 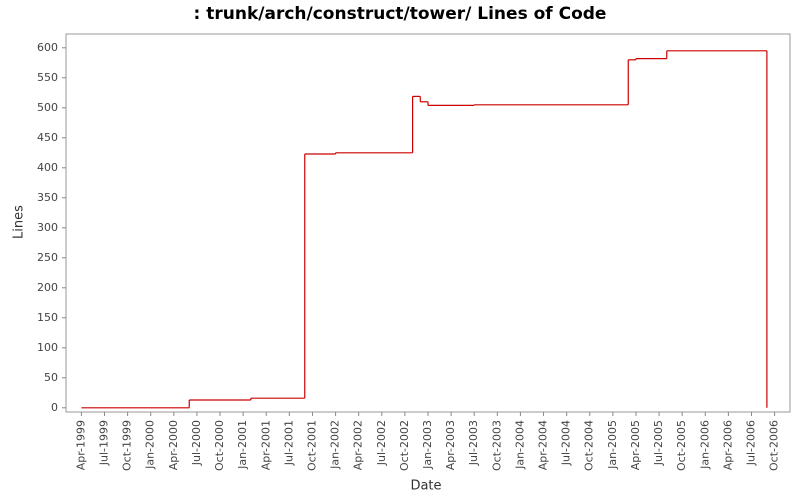 I want to click on x-tick-label: Oct-1999, so click(x=127, y=445).